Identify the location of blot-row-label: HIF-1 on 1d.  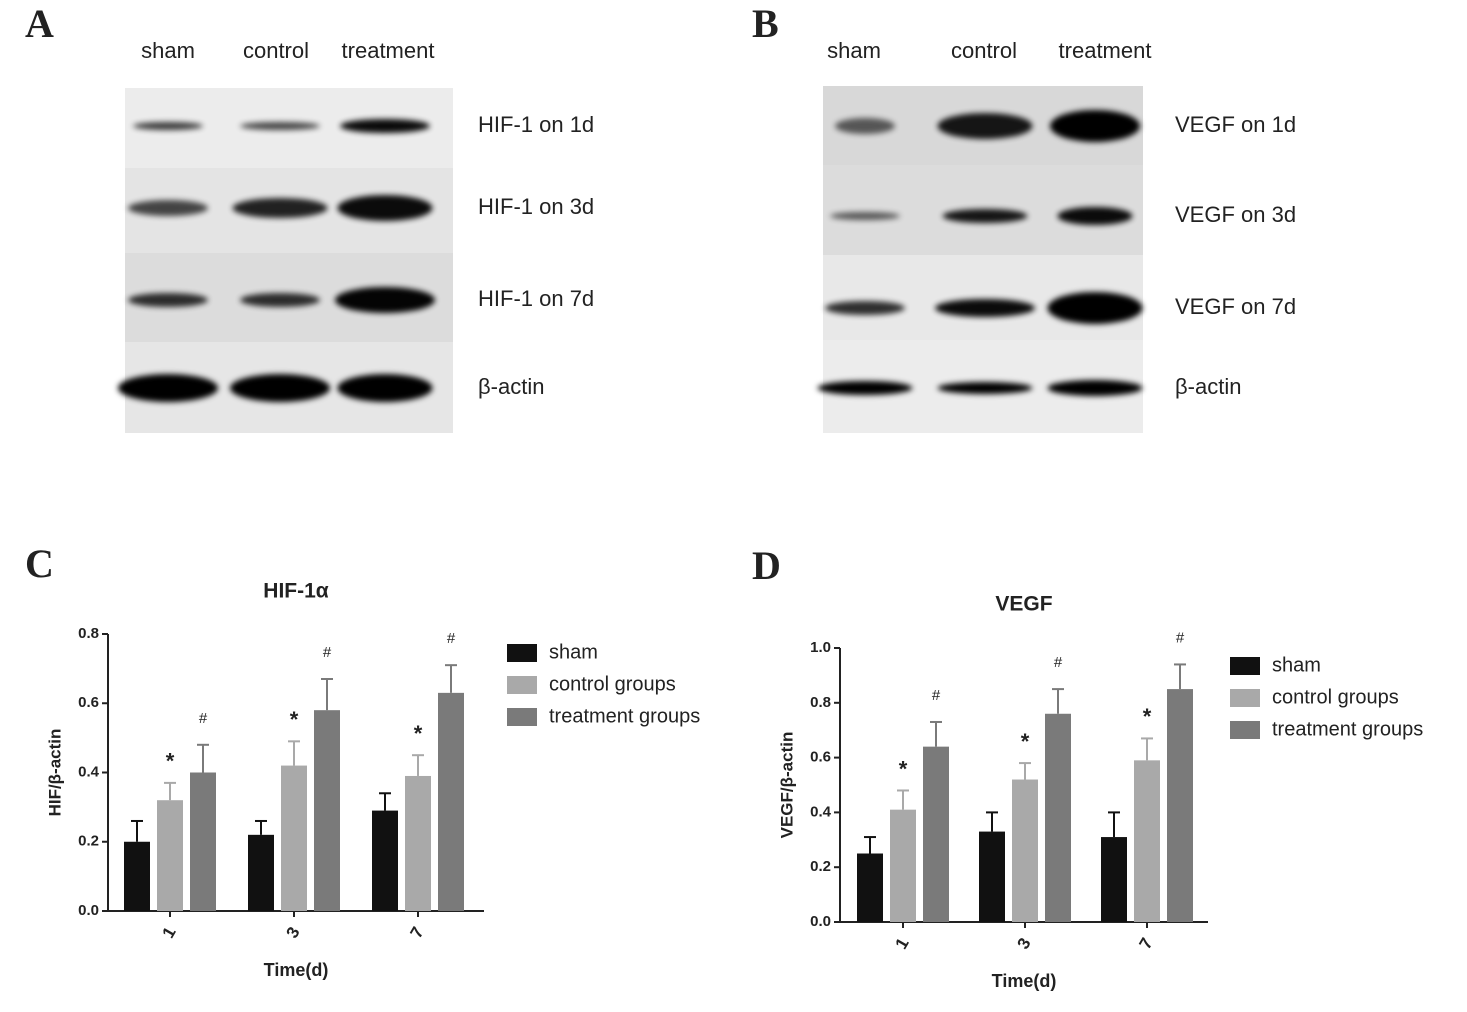
(536, 124).